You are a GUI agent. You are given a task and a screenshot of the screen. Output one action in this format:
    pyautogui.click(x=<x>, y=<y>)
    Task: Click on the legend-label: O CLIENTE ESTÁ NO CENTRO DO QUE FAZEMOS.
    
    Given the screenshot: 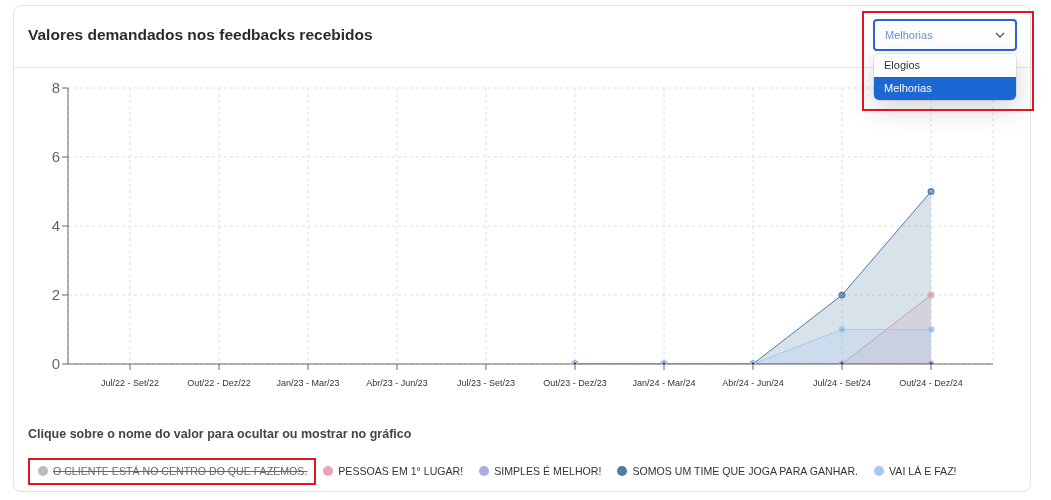 What is the action you would take?
    pyautogui.click(x=180, y=471)
    